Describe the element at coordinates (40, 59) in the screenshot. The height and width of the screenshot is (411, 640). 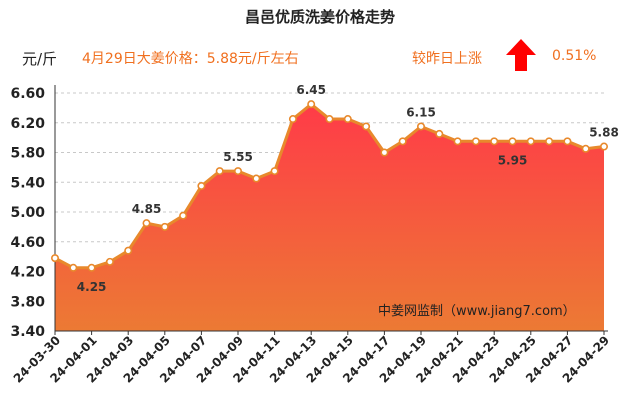
I see `y-axis-unit: 元/斤` at that location.